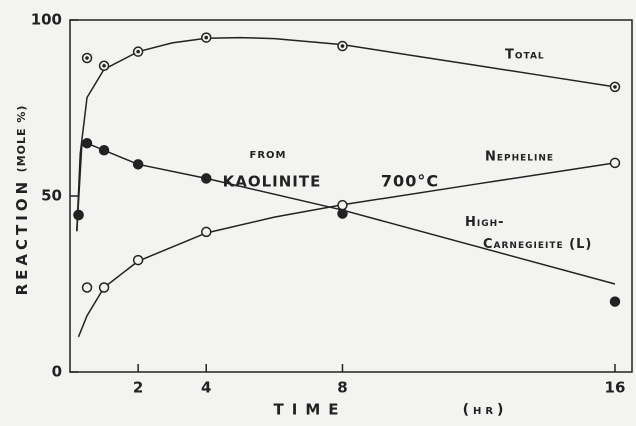  What do you see at coordinates (46, 20) in the screenshot?
I see `y-tick-label: 100` at bounding box center [46, 20].